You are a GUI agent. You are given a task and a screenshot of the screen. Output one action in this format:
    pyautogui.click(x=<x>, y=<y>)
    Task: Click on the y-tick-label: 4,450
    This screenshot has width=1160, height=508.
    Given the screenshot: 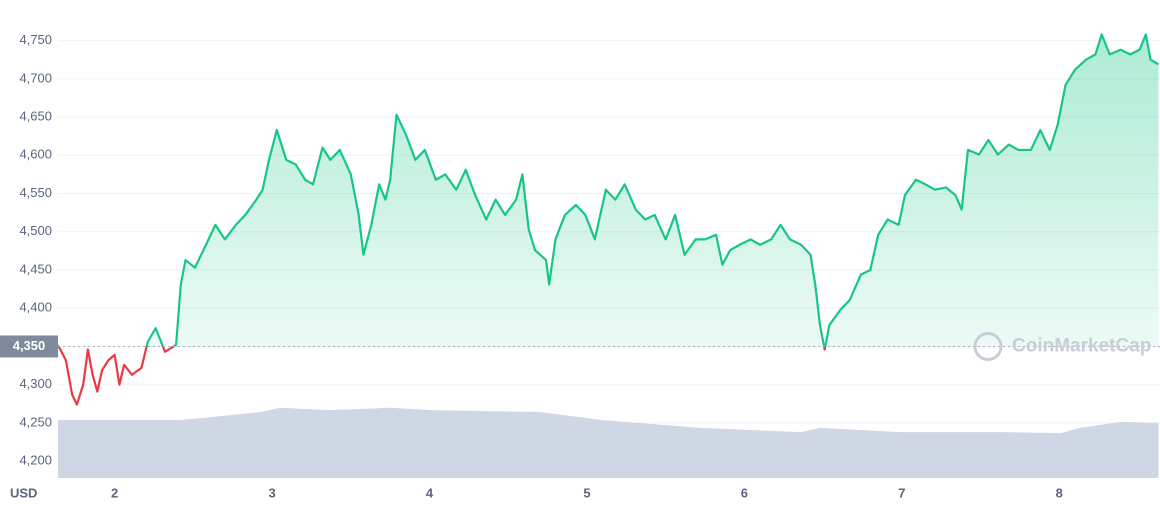 What is the action you would take?
    pyautogui.click(x=35, y=268)
    